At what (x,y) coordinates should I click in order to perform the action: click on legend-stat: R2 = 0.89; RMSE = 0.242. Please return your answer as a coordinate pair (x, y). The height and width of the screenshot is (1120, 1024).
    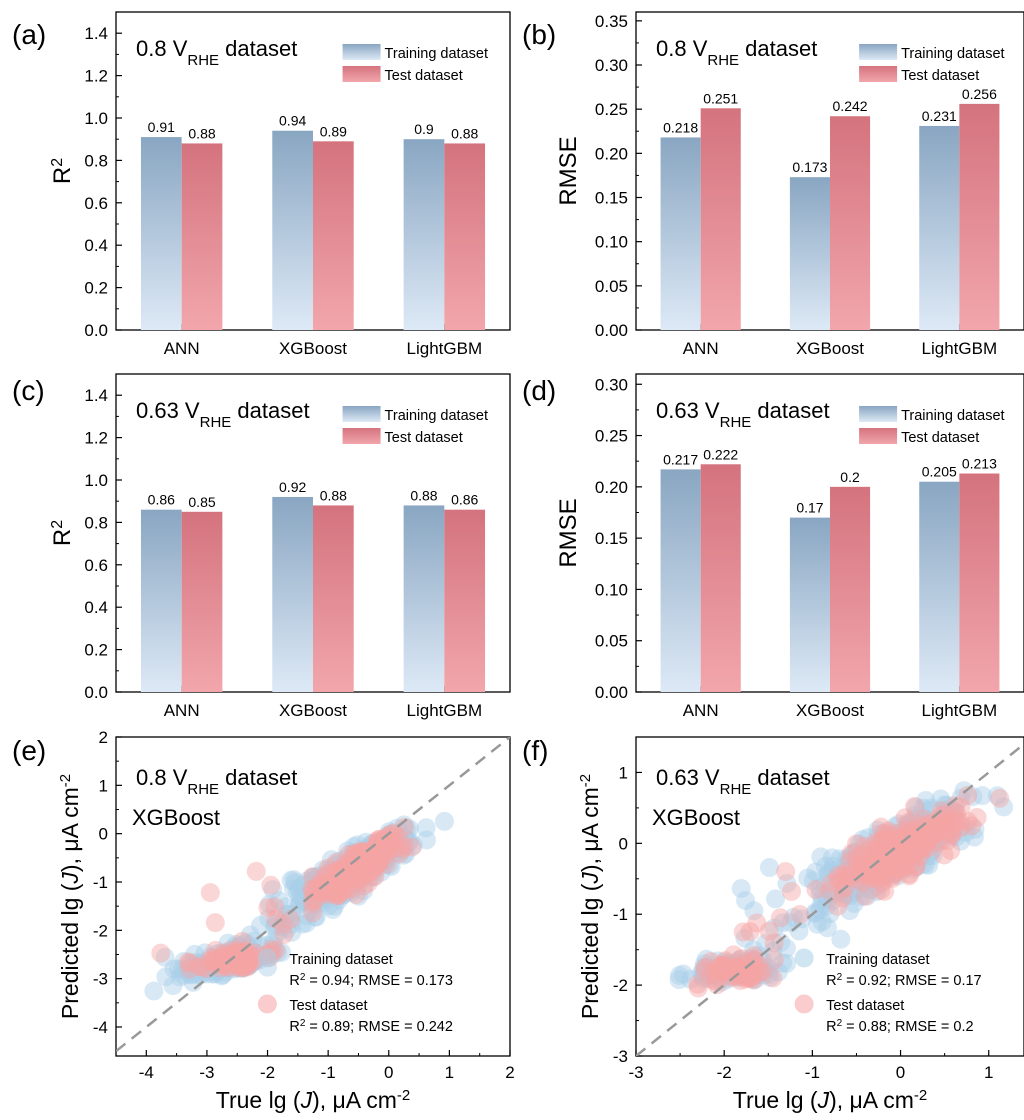
    Looking at the image, I should click on (371, 1027).